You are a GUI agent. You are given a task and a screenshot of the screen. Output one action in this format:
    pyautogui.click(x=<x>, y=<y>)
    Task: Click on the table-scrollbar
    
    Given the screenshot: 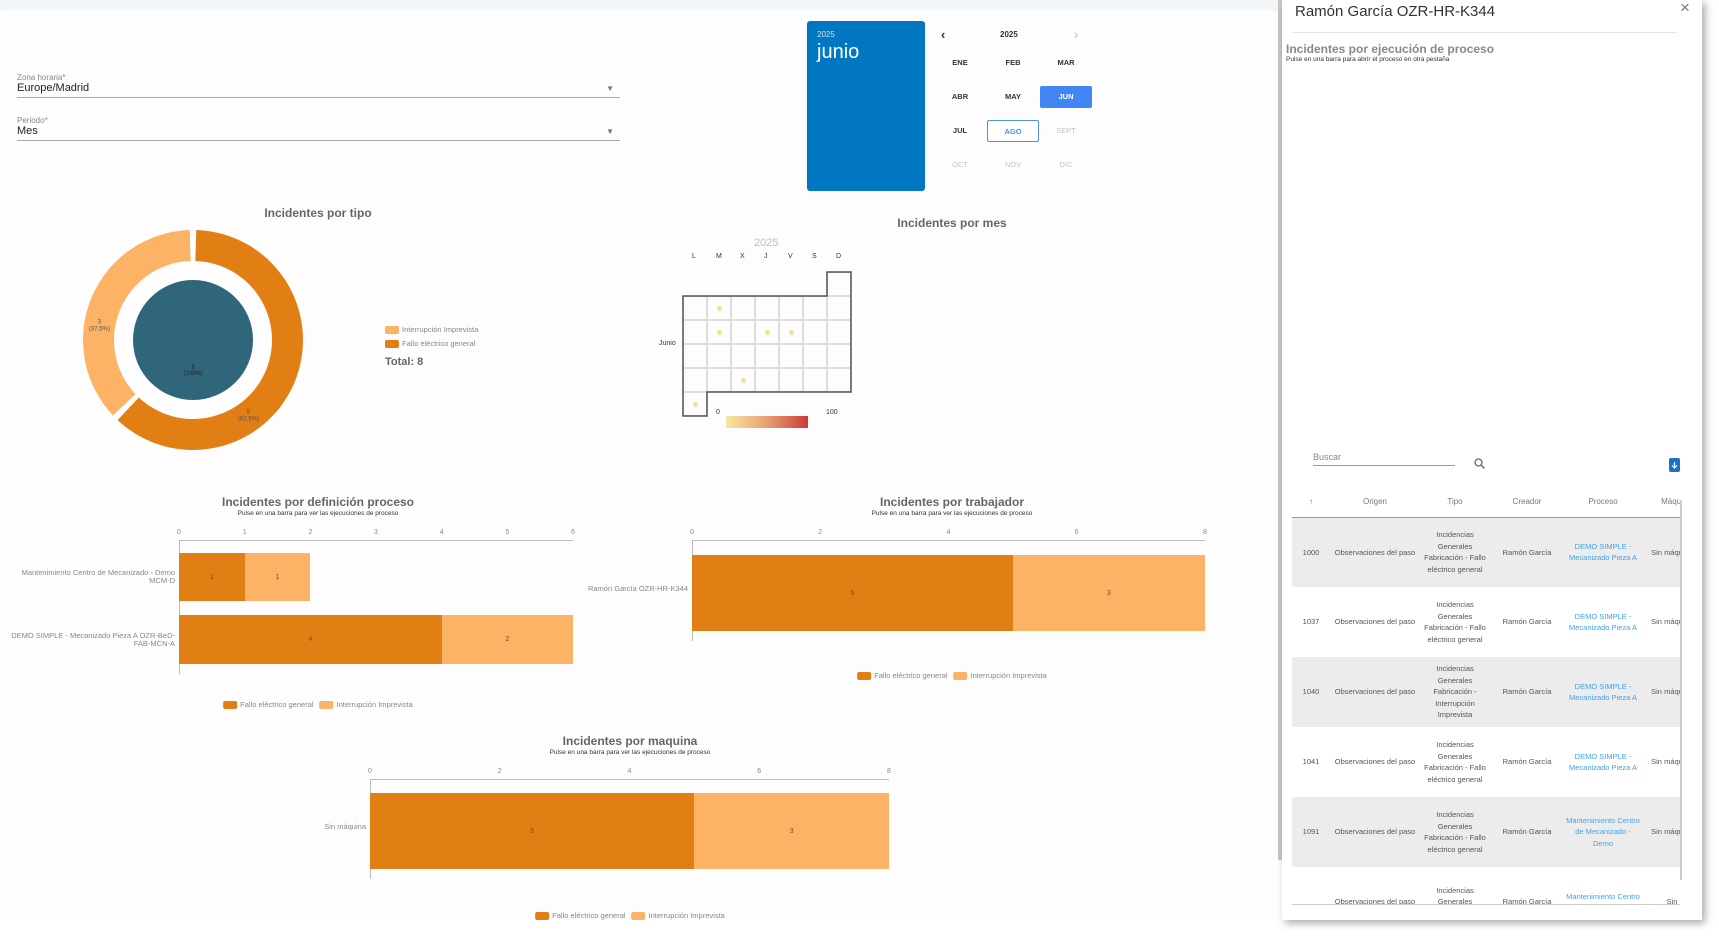 What is the action you would take?
    pyautogui.click(x=1681, y=690)
    